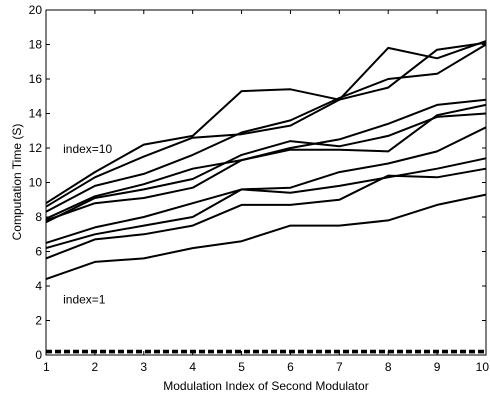  What do you see at coordinates (87, 149) in the screenshot?
I see `annotation-index-10: index=10` at bounding box center [87, 149].